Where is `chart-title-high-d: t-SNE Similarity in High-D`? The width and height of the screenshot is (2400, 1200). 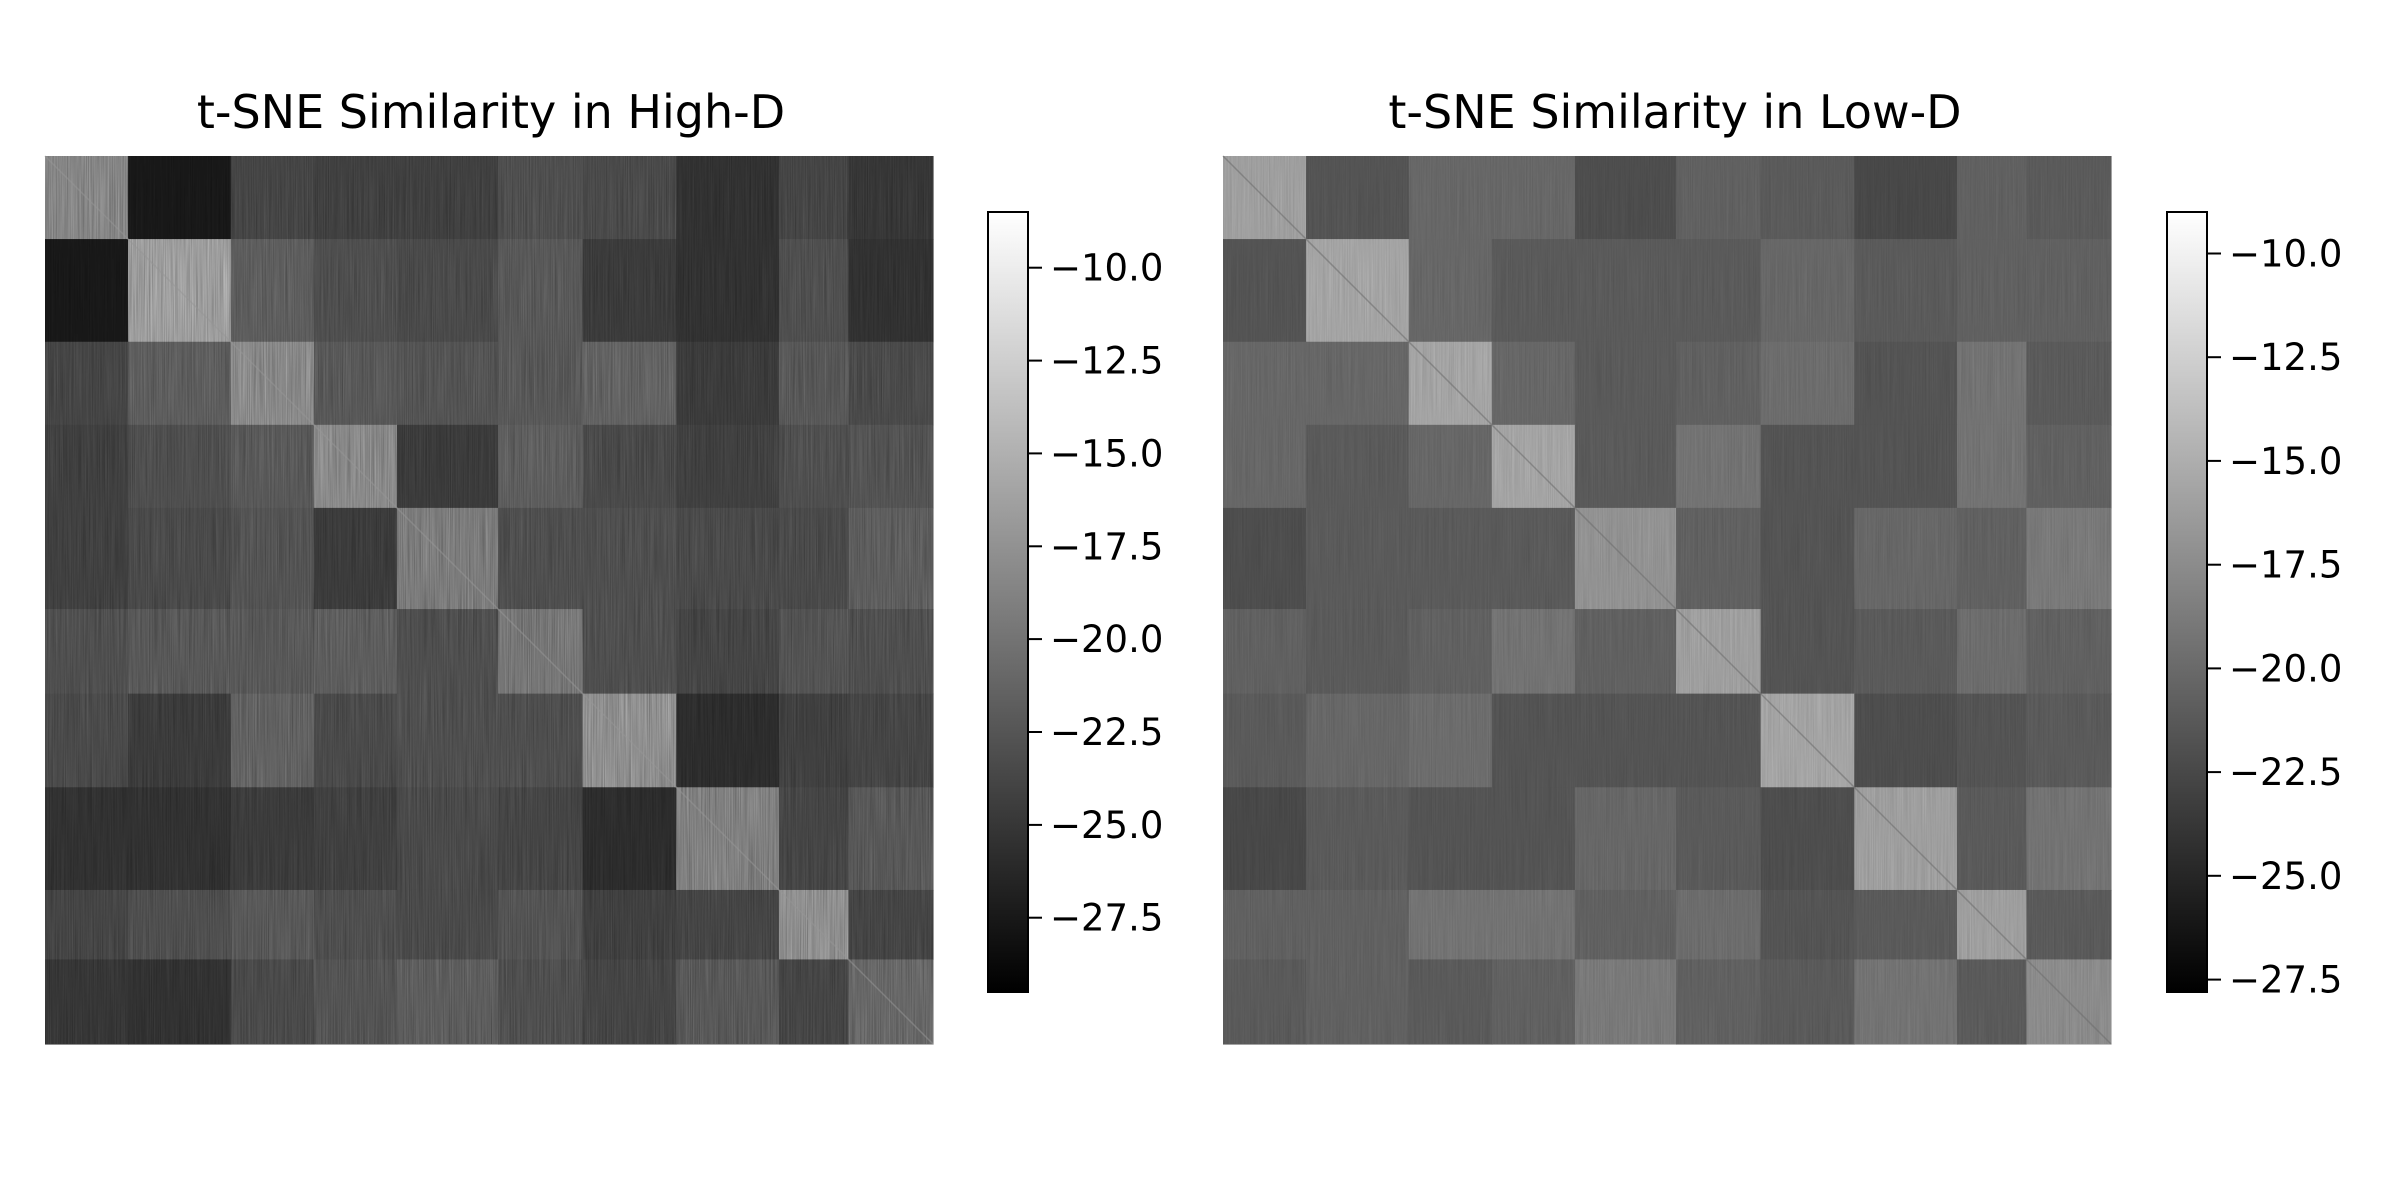 chart-title-high-d: t-SNE Similarity in High-D is located at coordinates (491, 112).